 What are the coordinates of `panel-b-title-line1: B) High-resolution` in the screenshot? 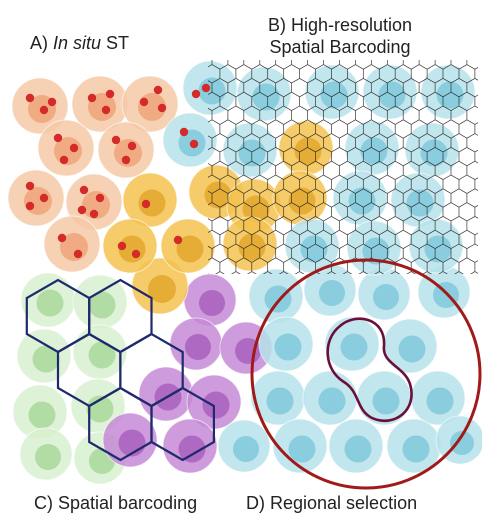 It's located at (340, 25).